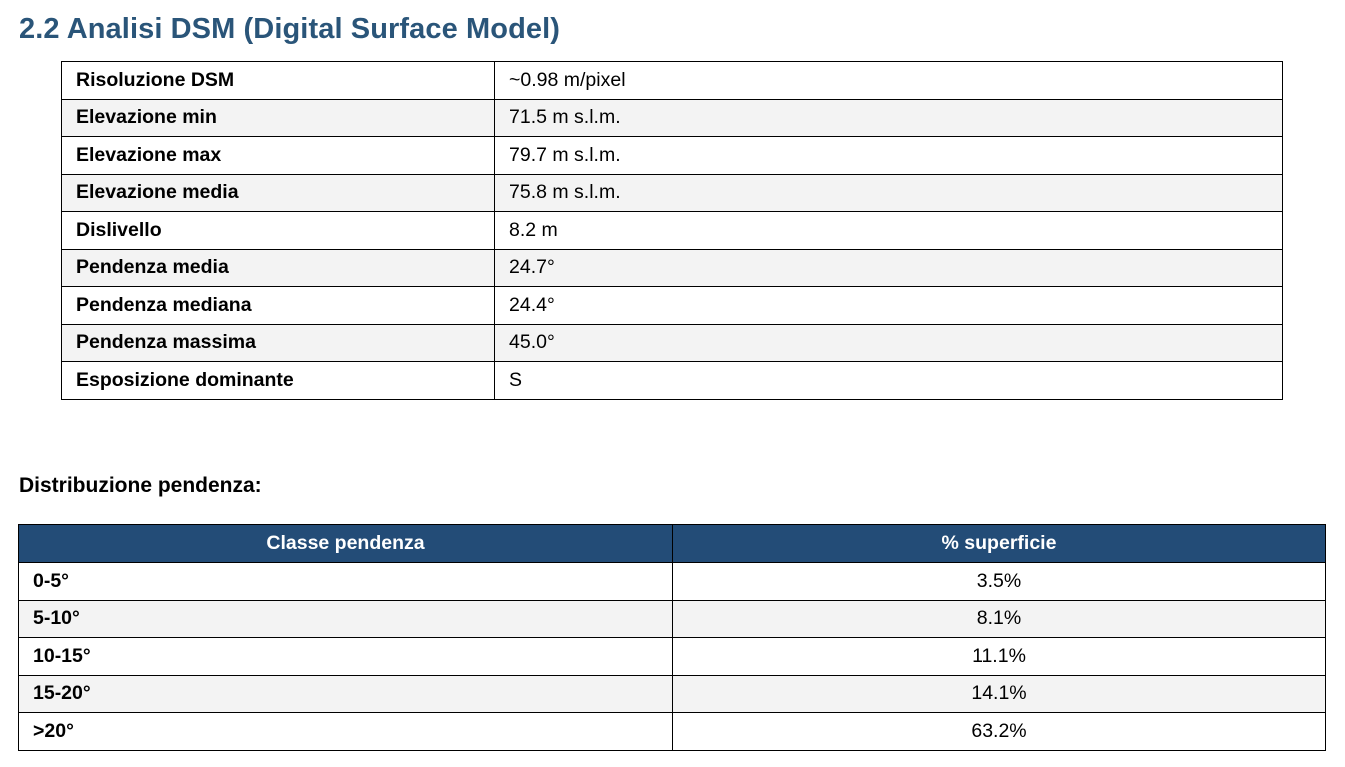  What do you see at coordinates (999, 543) in the screenshot?
I see `column-header-percent: % superficie` at bounding box center [999, 543].